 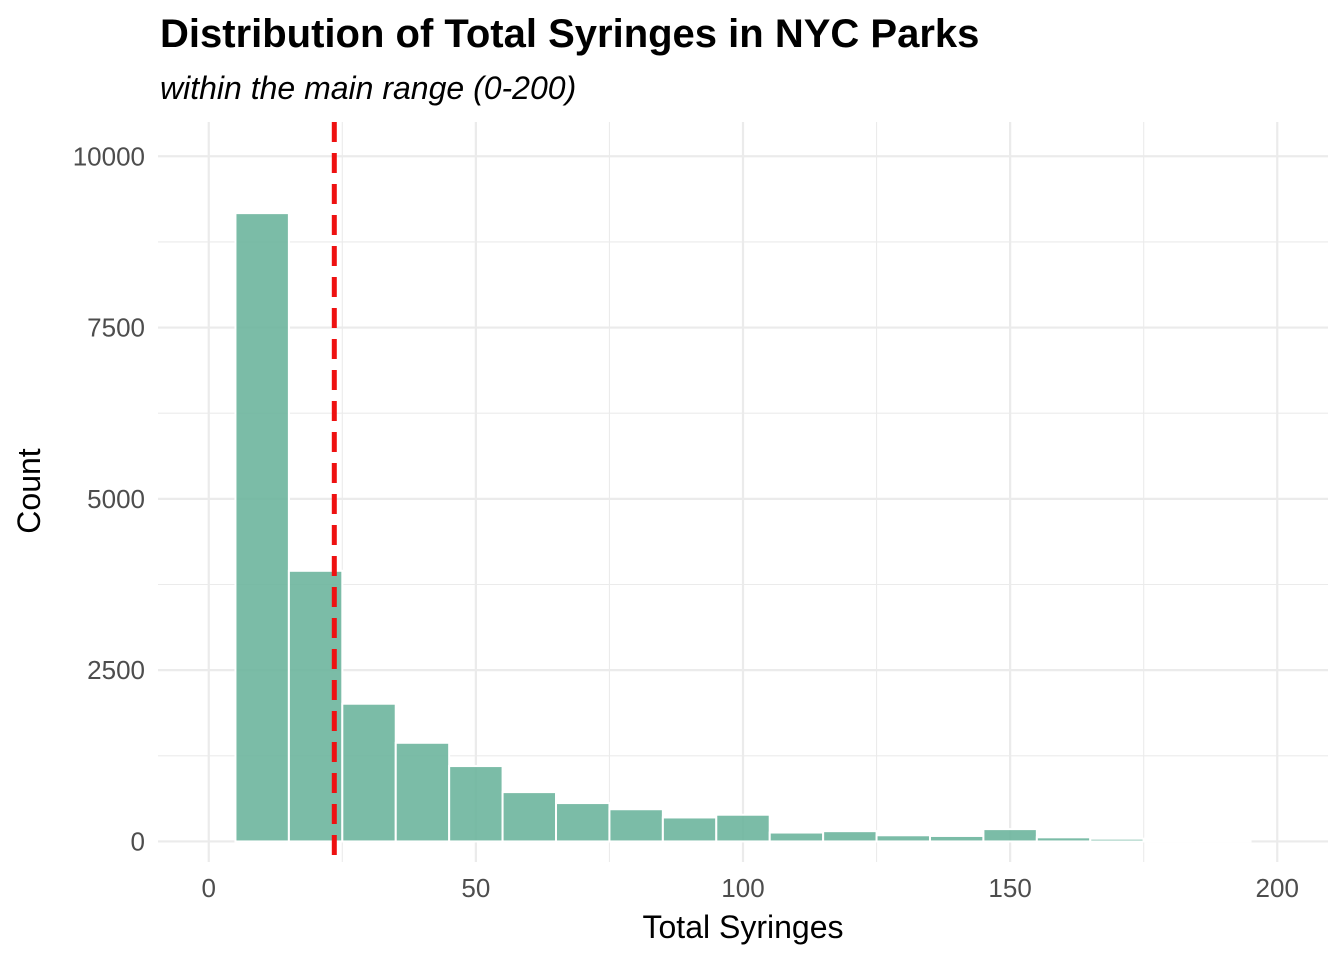 I want to click on x-tick-label: 150, so click(x=1009, y=888).